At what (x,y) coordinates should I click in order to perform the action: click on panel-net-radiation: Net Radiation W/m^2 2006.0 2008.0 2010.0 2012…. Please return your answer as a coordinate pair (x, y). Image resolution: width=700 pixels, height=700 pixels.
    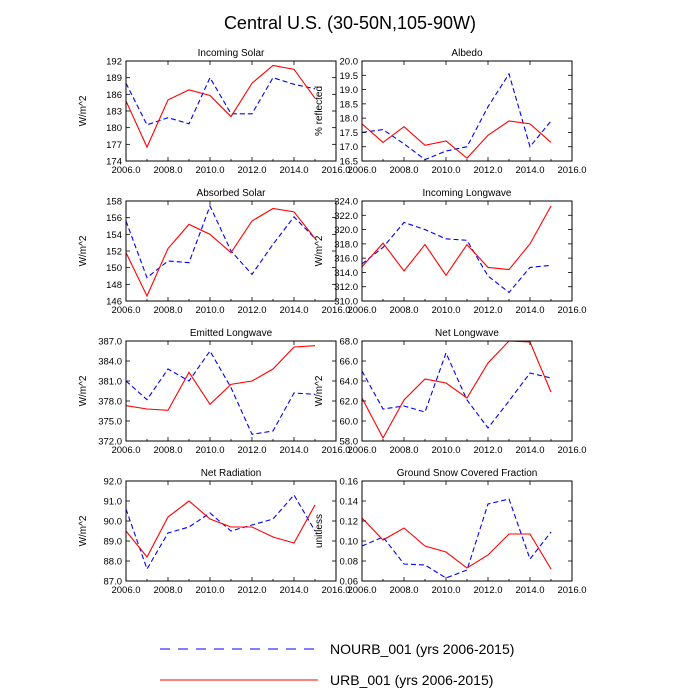
    Looking at the image, I should click on (214, 532).